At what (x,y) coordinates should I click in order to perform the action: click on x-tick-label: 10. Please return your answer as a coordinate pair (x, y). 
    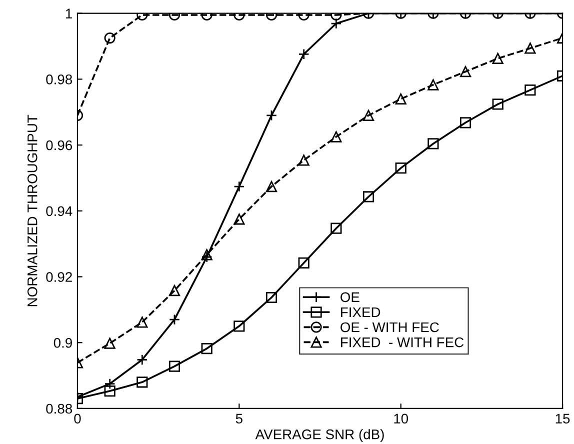
    Looking at the image, I should click on (401, 419).